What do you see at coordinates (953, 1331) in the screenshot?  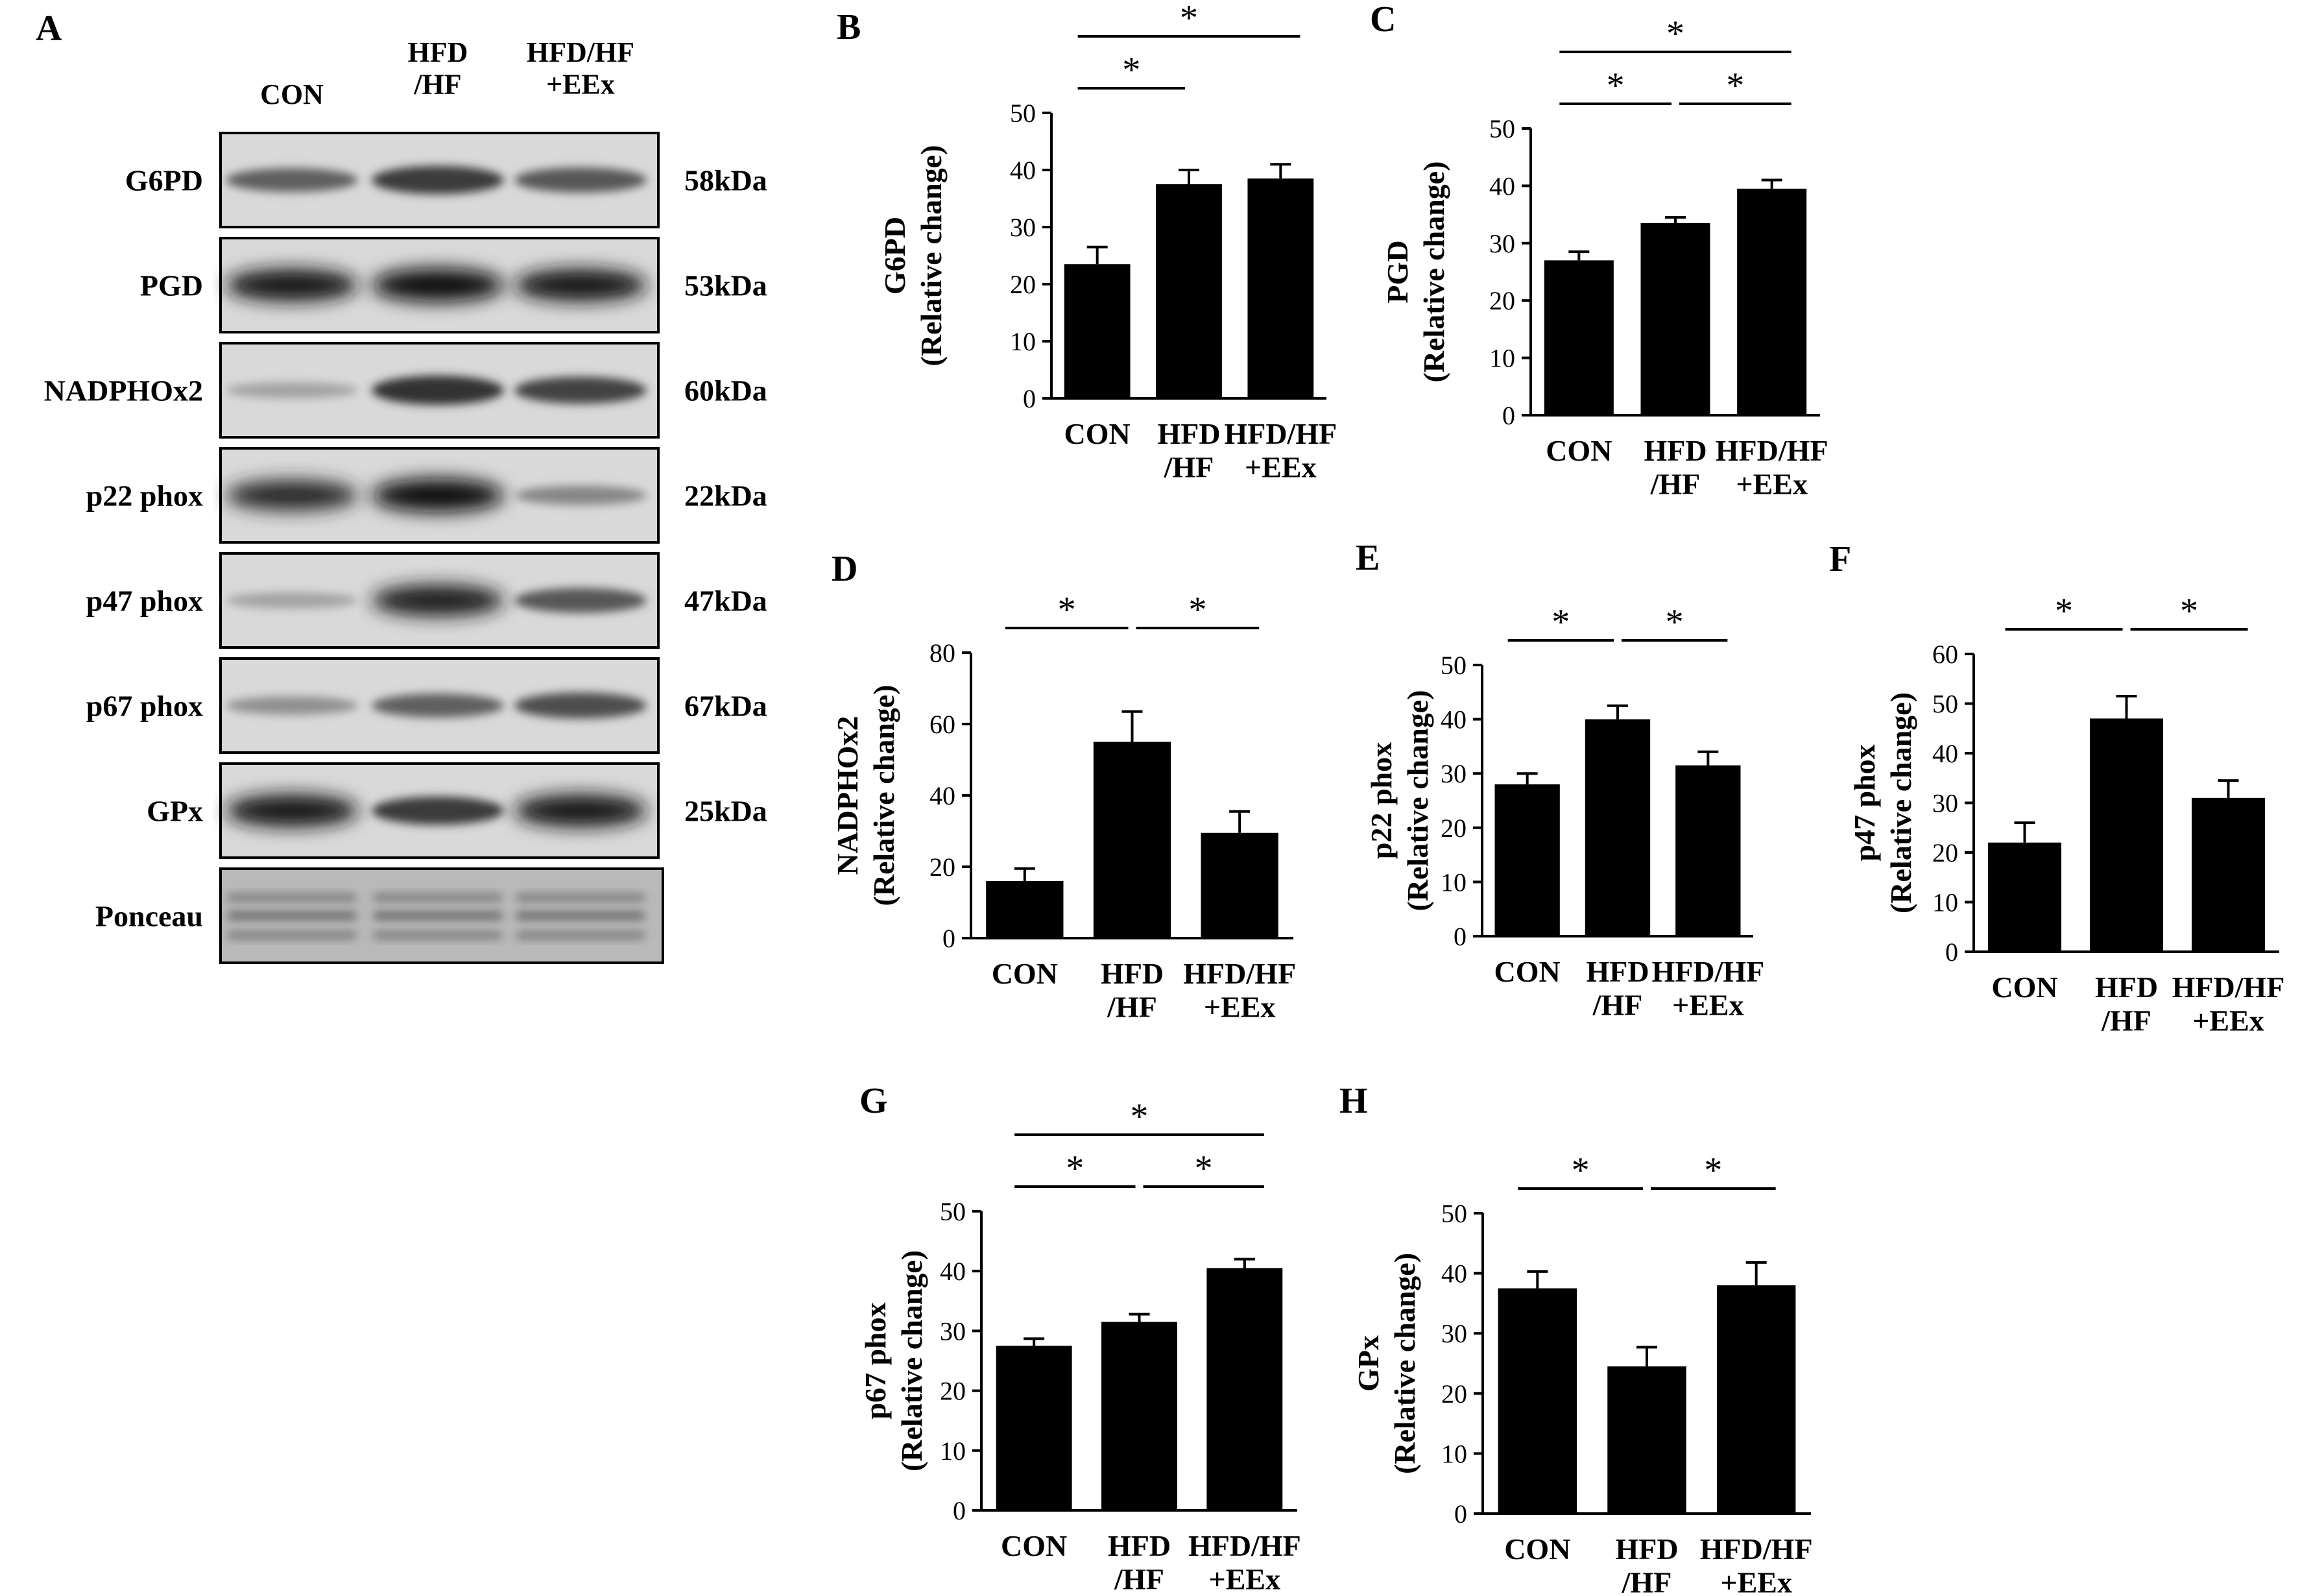 I see `y-tick-label: 30` at bounding box center [953, 1331].